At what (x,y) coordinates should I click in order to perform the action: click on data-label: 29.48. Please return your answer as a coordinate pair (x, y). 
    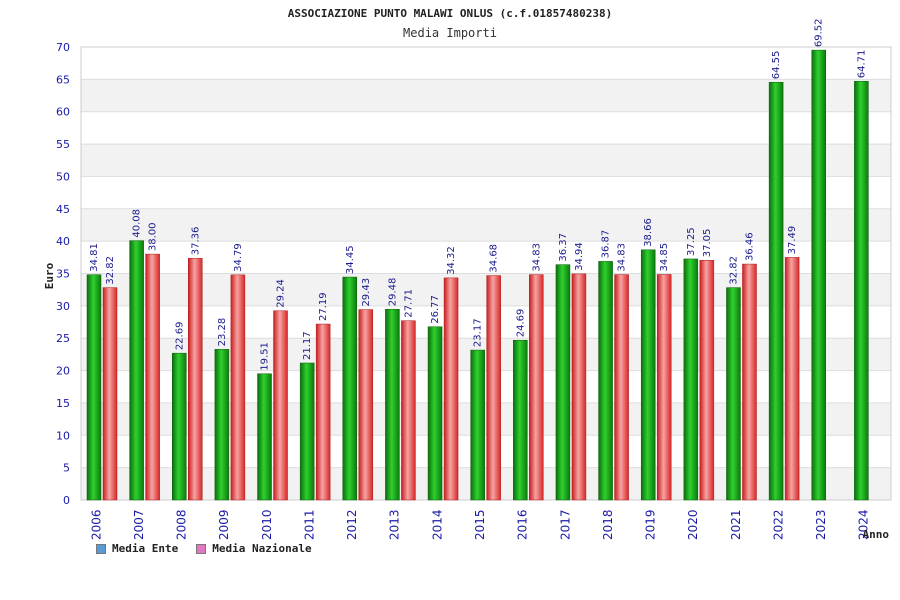
    Looking at the image, I should click on (392, 292).